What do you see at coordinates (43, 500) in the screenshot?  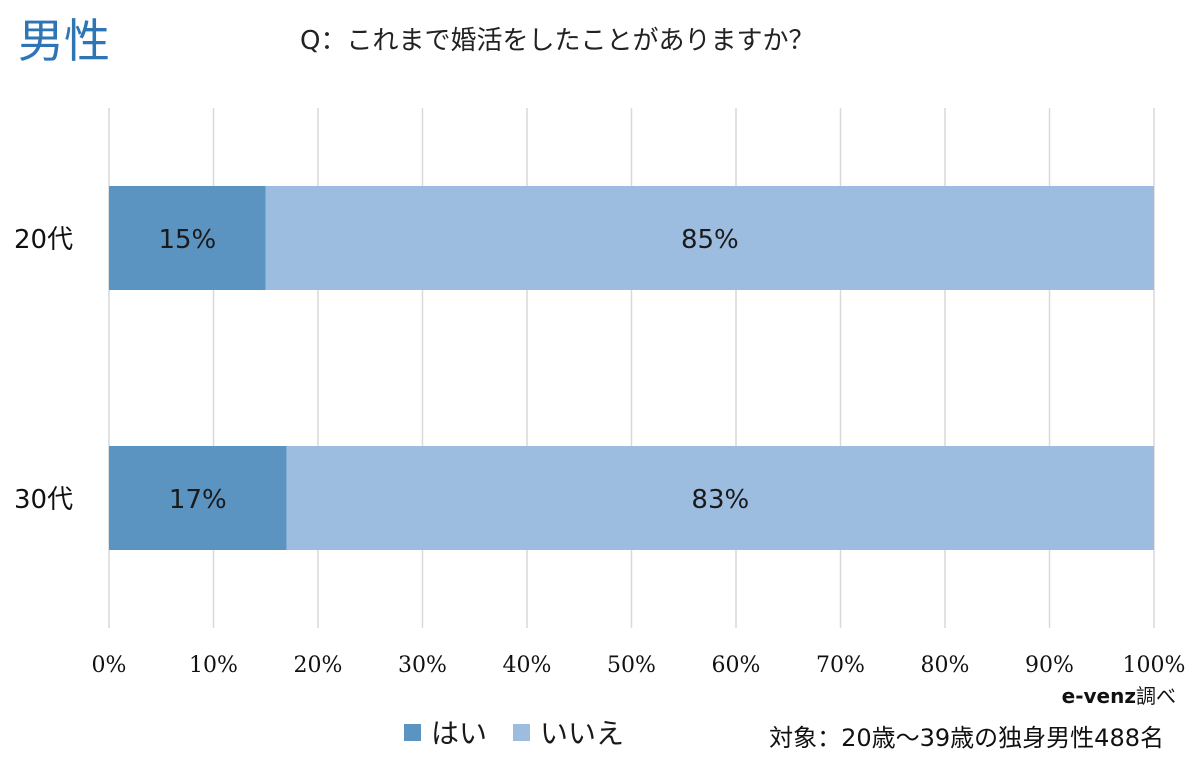 I see `category-label: 30代` at bounding box center [43, 500].